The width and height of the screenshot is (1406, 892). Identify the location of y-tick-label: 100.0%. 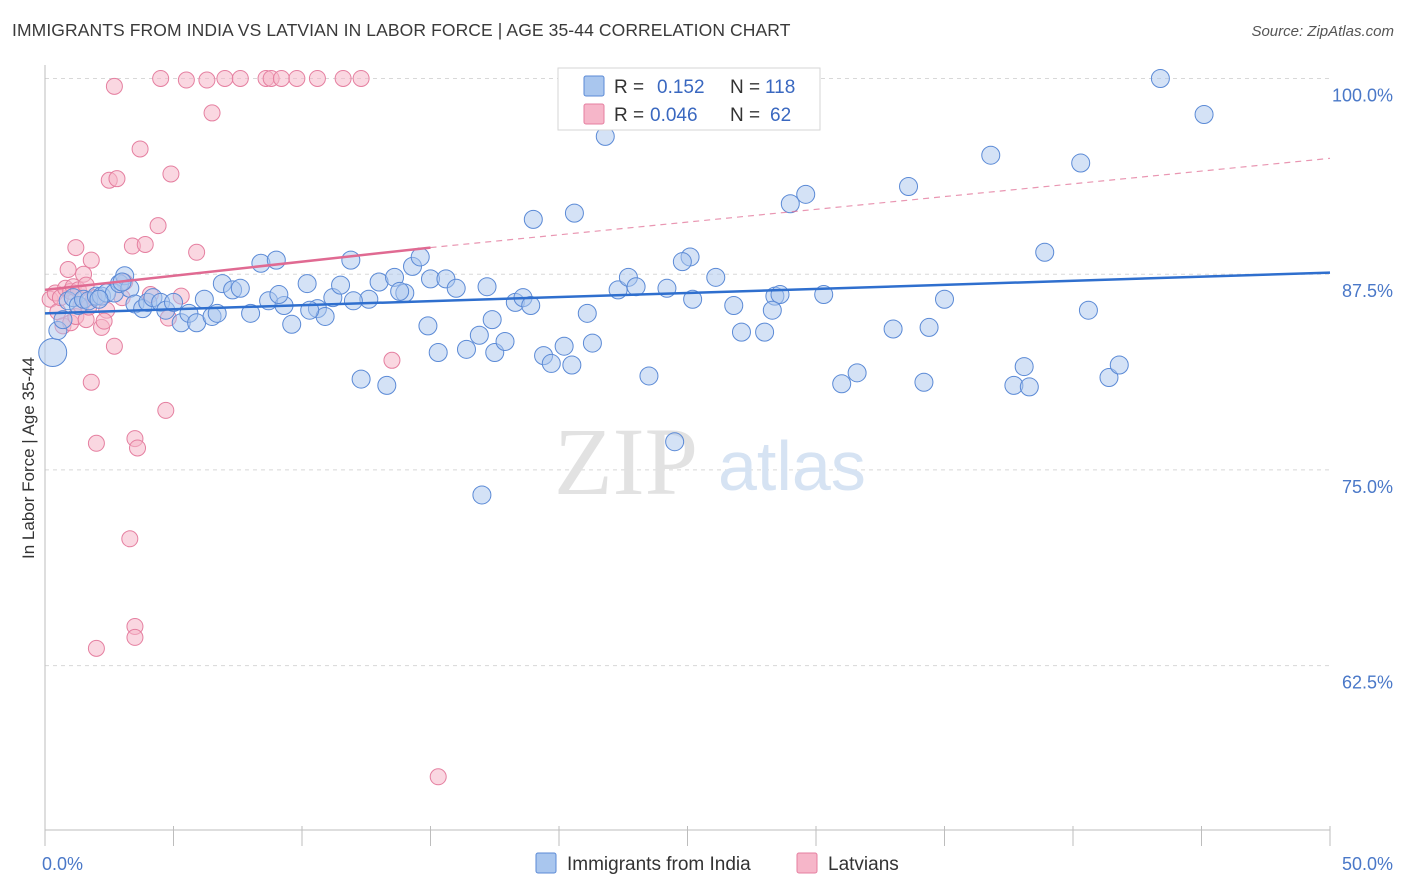
(1362, 95).